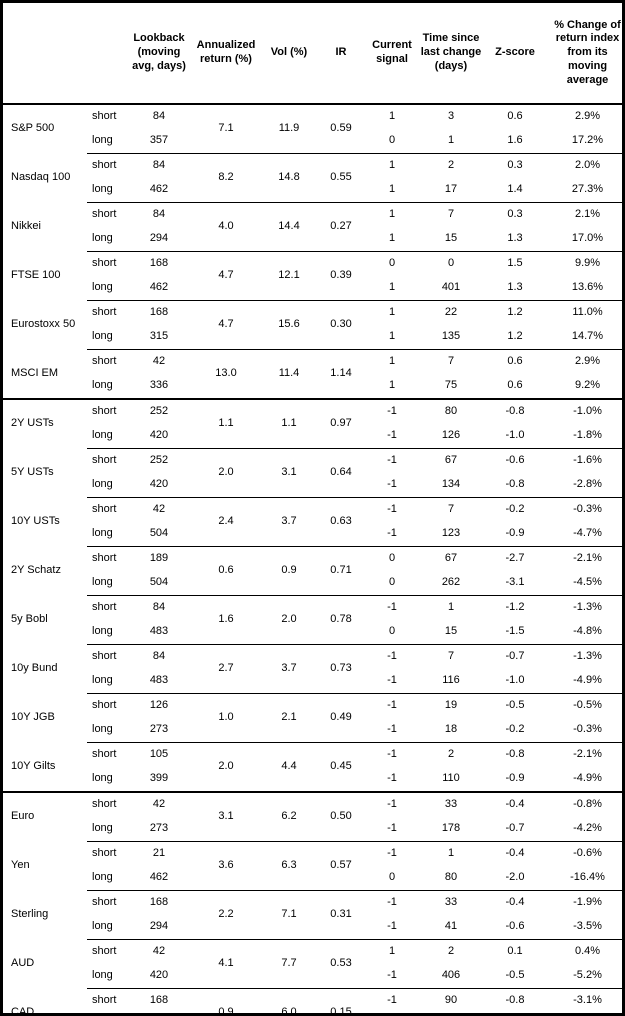 This screenshot has height=1016, width=625. What do you see at coordinates (159, 853) in the screenshot?
I see `lookback-value: 21` at bounding box center [159, 853].